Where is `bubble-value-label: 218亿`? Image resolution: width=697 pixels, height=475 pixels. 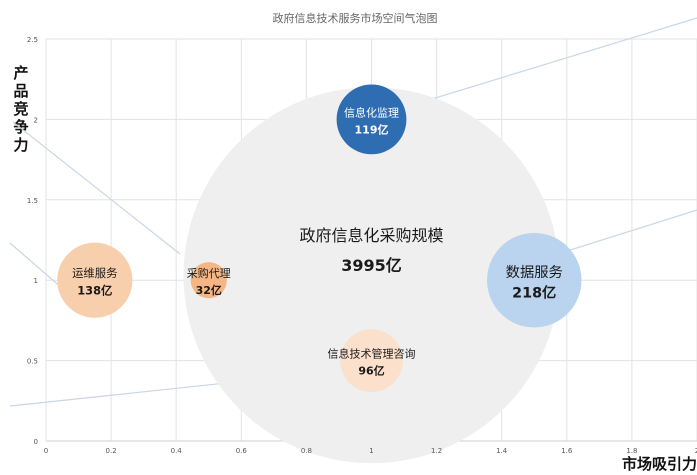
bubble-value-label: 218亿 is located at coordinates (534, 293).